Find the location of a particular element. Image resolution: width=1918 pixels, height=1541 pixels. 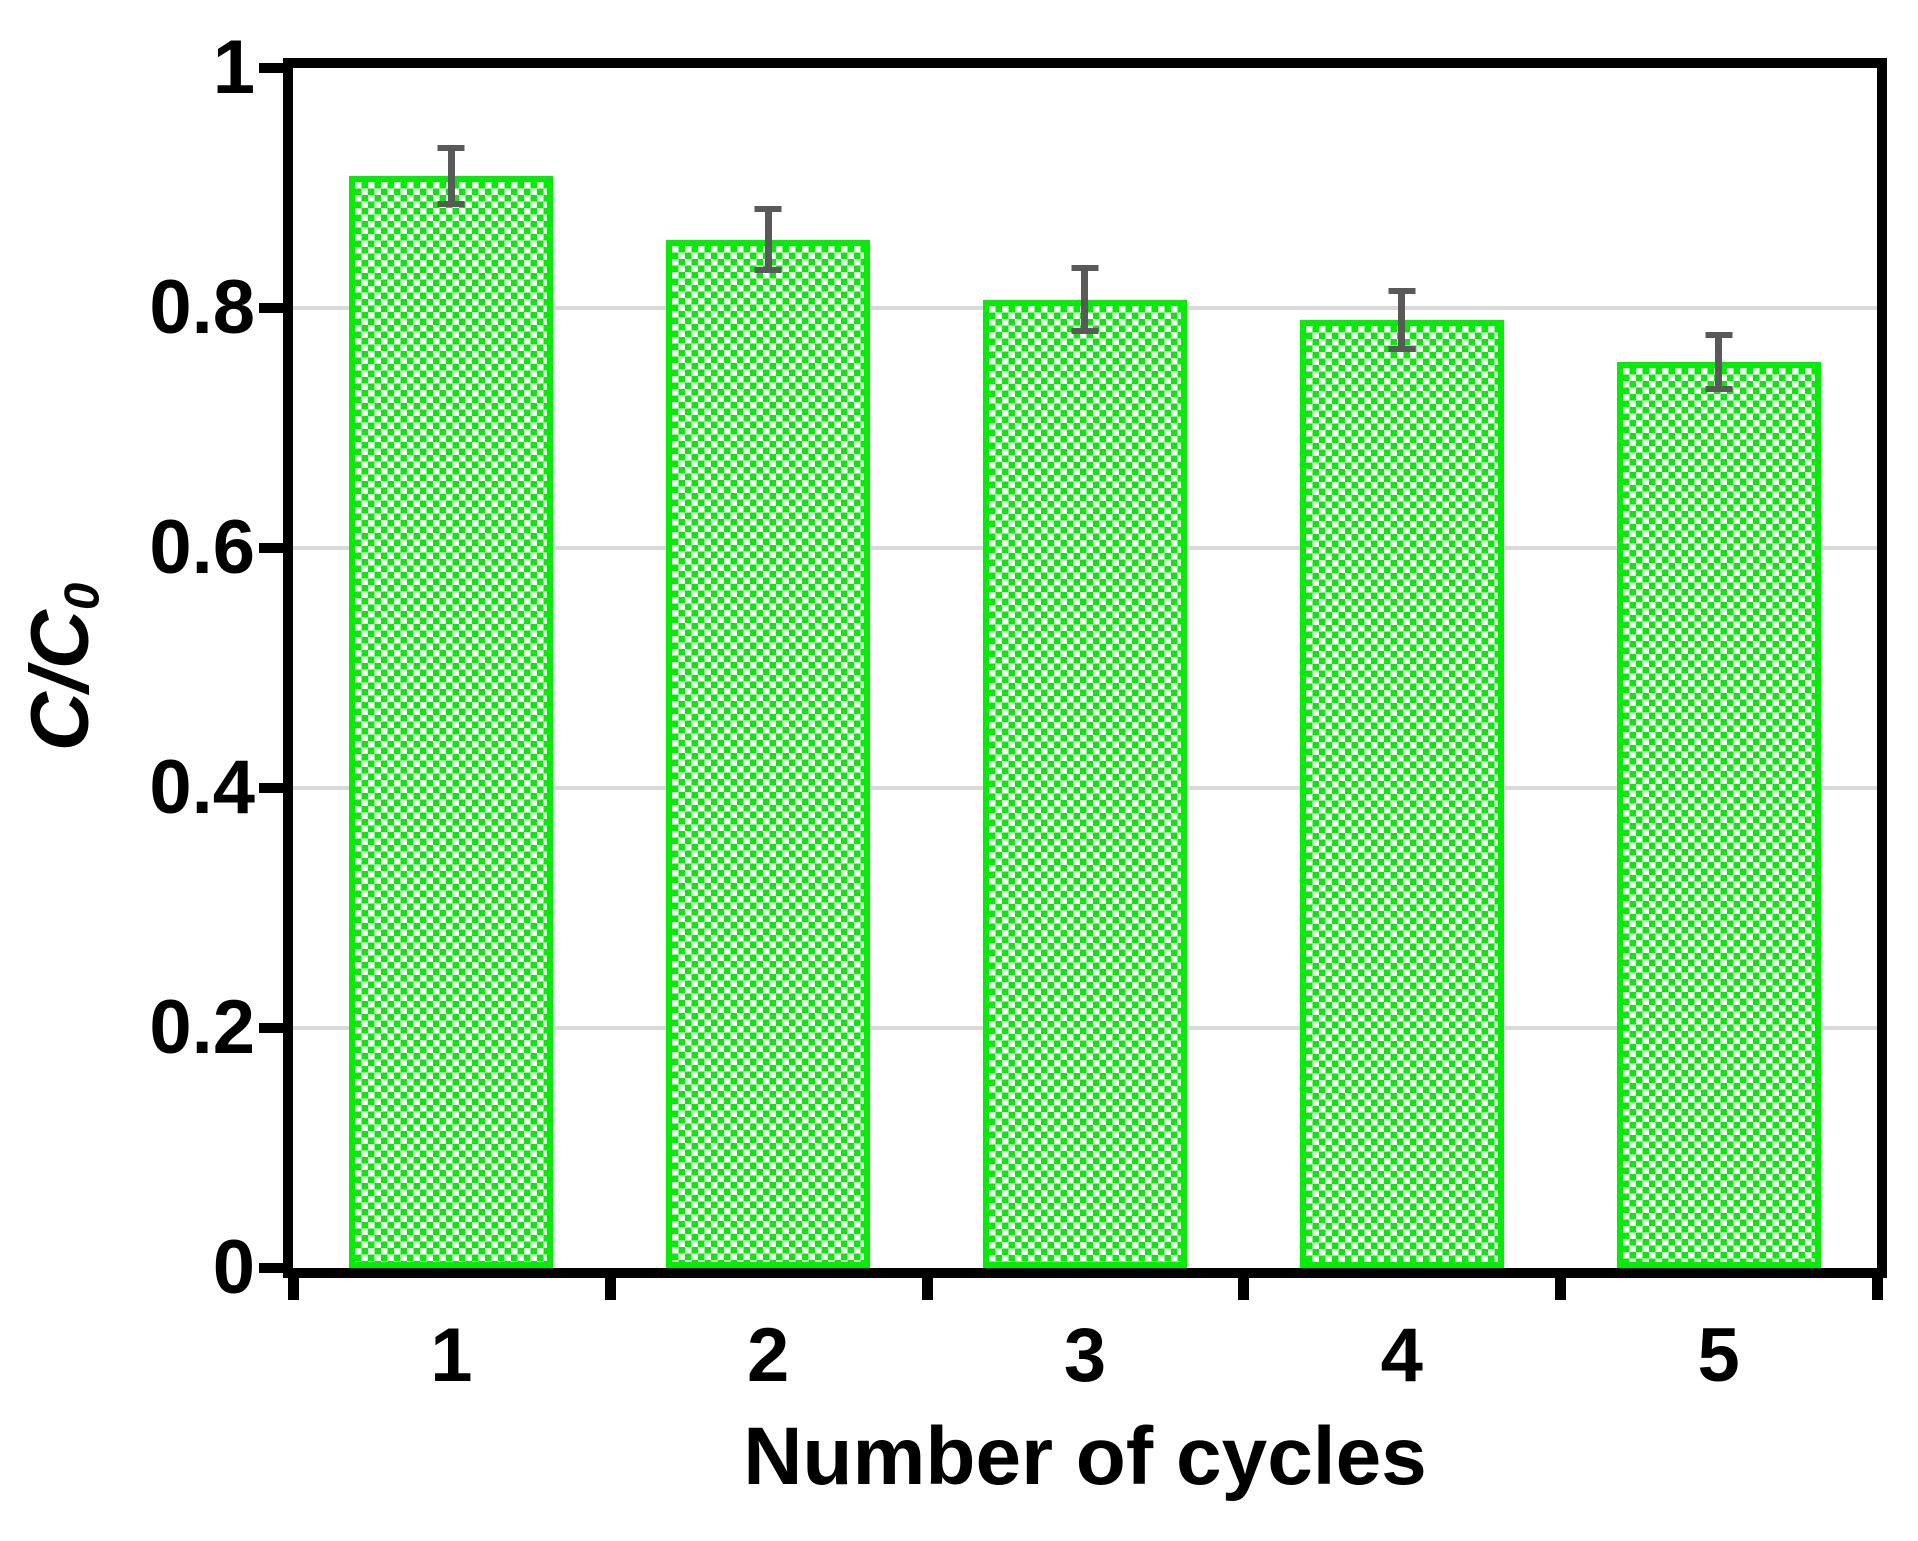

y-tick-label: 0 is located at coordinates (233, 1267).